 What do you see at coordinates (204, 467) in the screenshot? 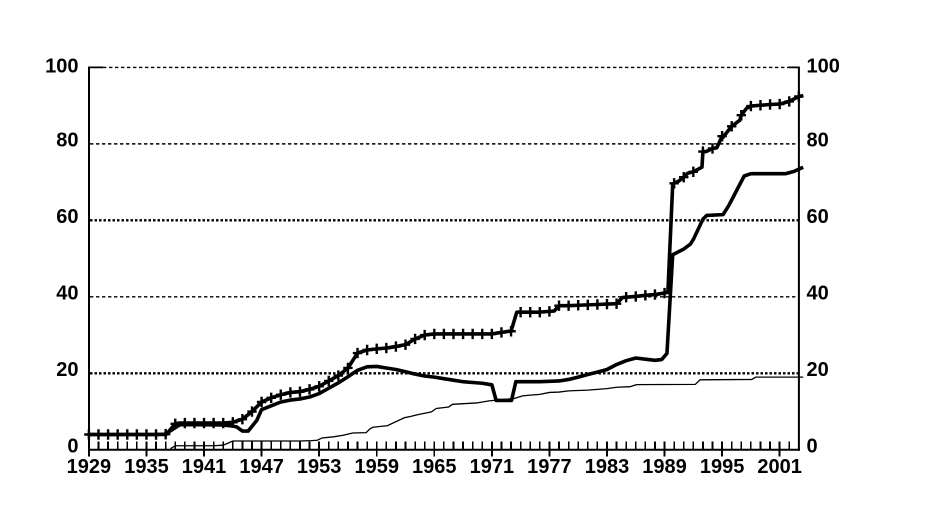
I see `svg-text: 1941` at bounding box center [204, 467].